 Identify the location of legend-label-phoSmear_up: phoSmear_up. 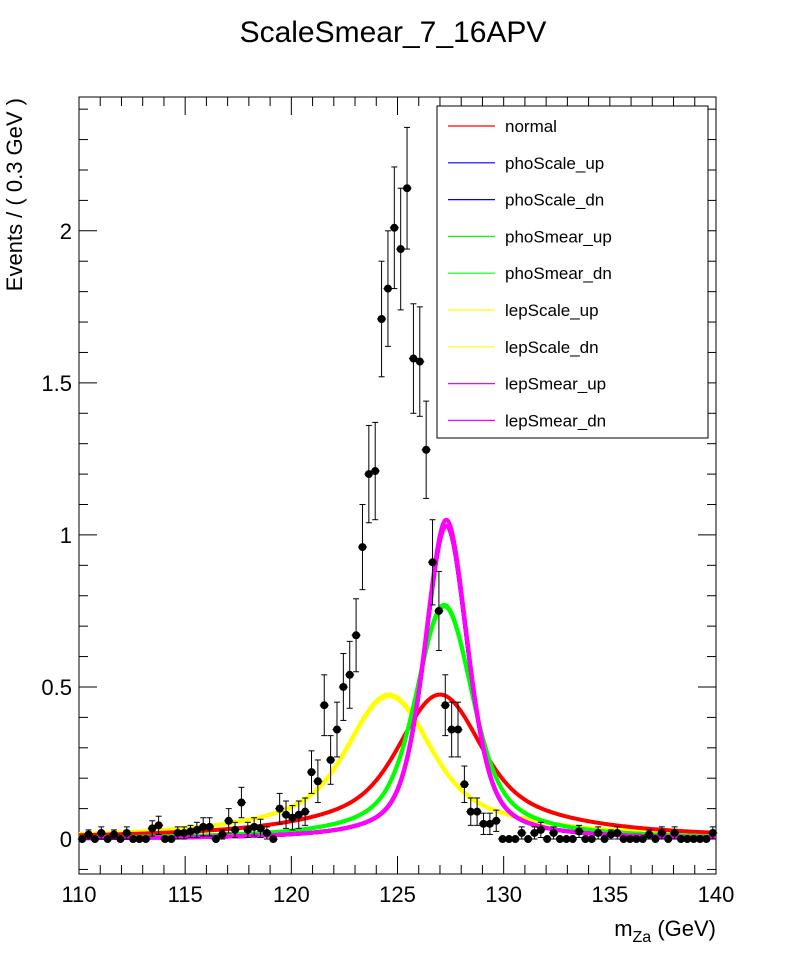
(558, 236).